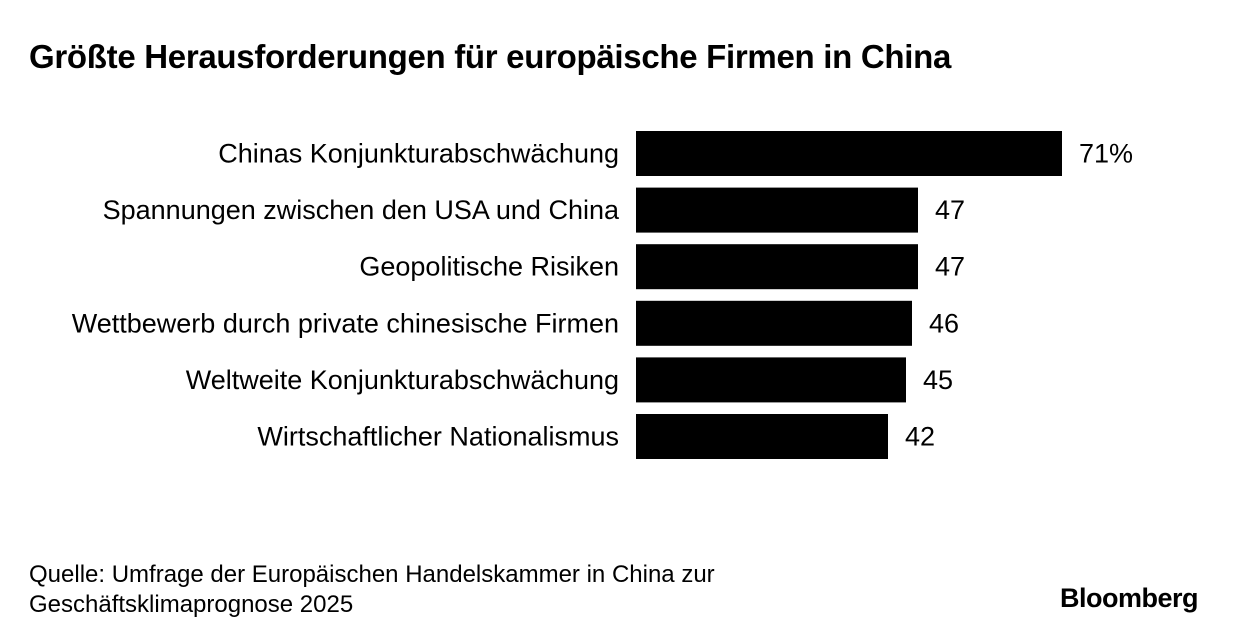 The image size is (1236, 644). What do you see at coordinates (402, 380) in the screenshot?
I see `category-label-4: Weltweite Konjunkturabschwächung` at bounding box center [402, 380].